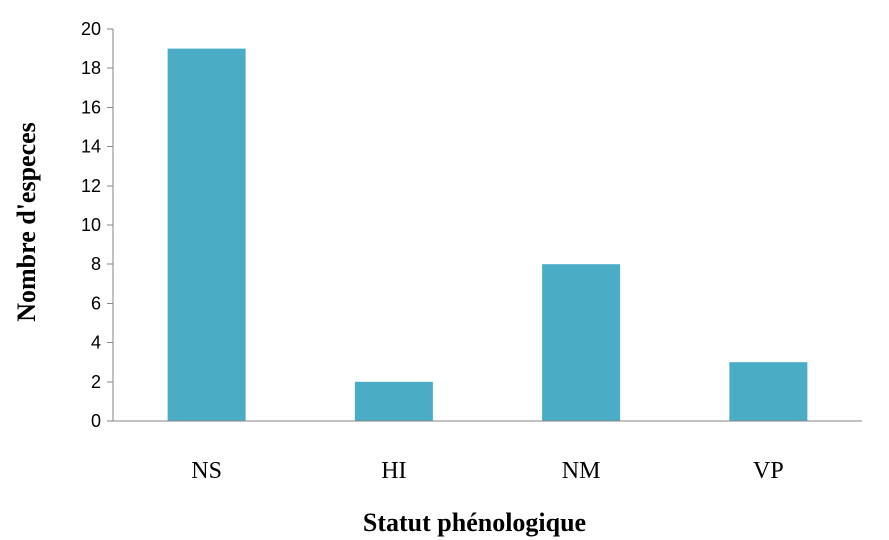 This screenshot has height=540, width=889. What do you see at coordinates (768, 391) in the screenshot?
I see `bar-vp` at bounding box center [768, 391].